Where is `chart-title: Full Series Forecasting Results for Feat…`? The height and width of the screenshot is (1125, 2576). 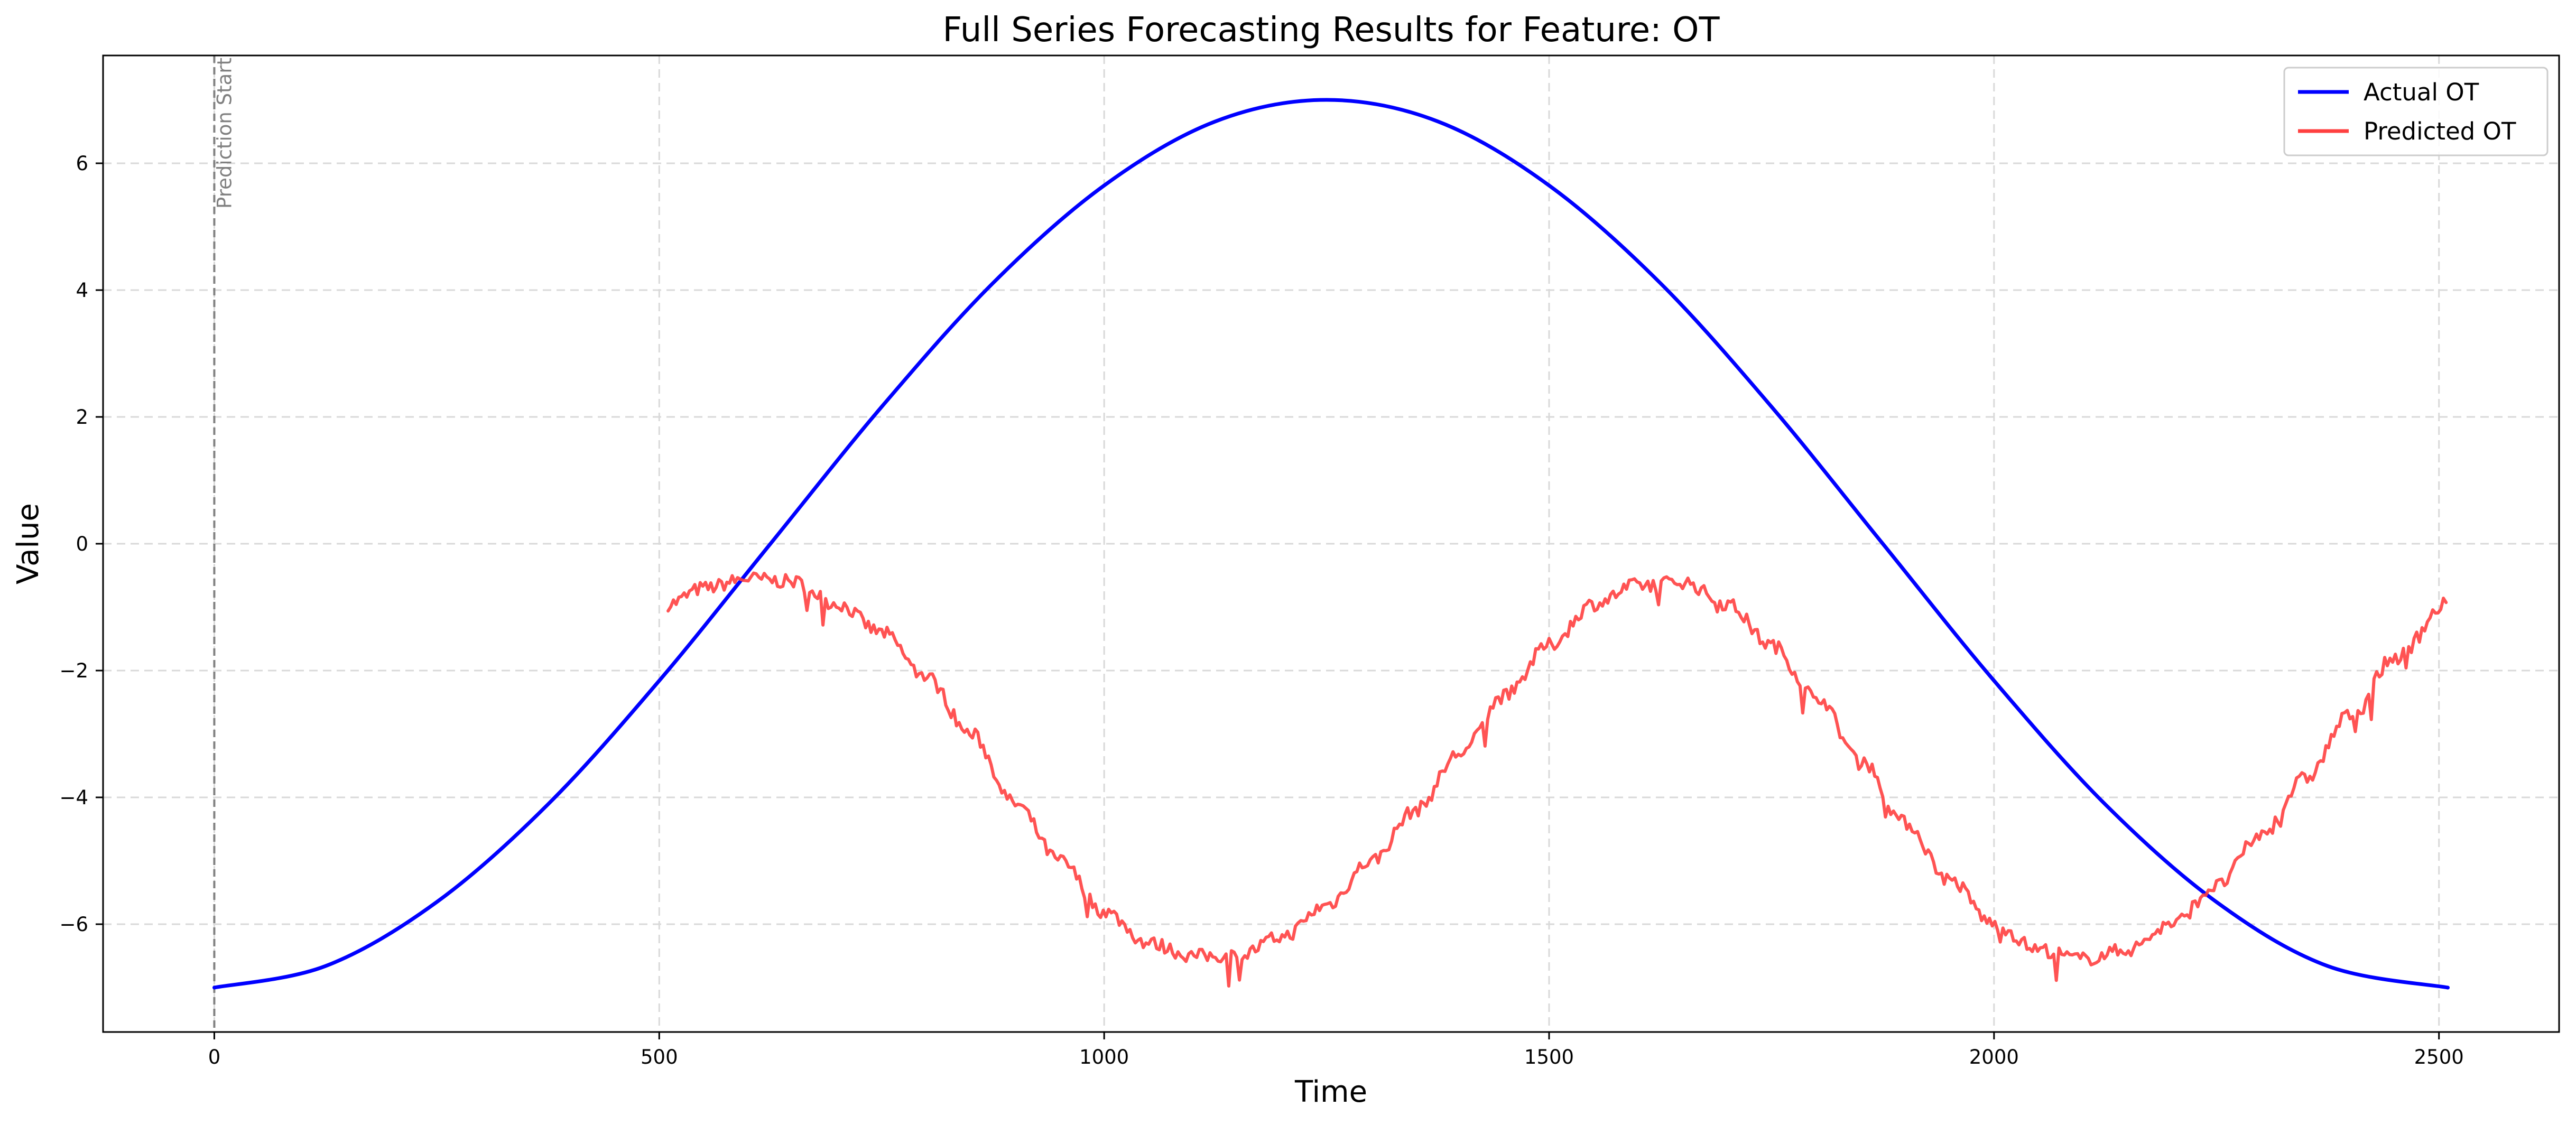 chart-title: Full Series Forecasting Results for Feat… is located at coordinates (1331, 30).